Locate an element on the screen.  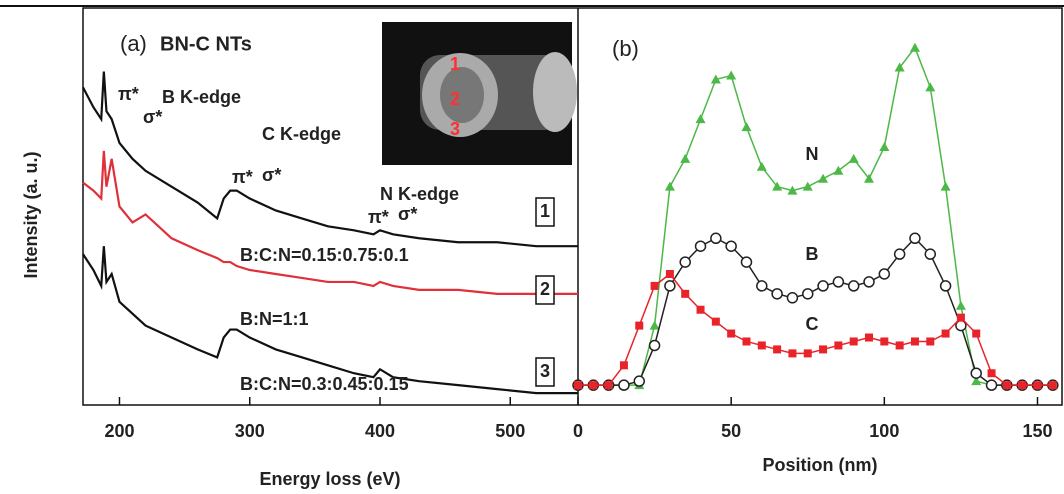
series-label: C is located at coordinates (812, 324).